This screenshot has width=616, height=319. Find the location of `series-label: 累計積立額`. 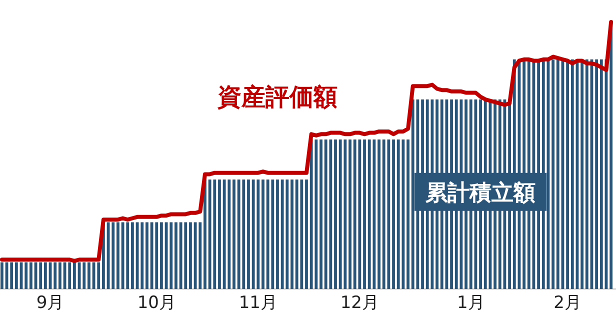

series-label: 累計積立額 is located at coordinates (480, 193).